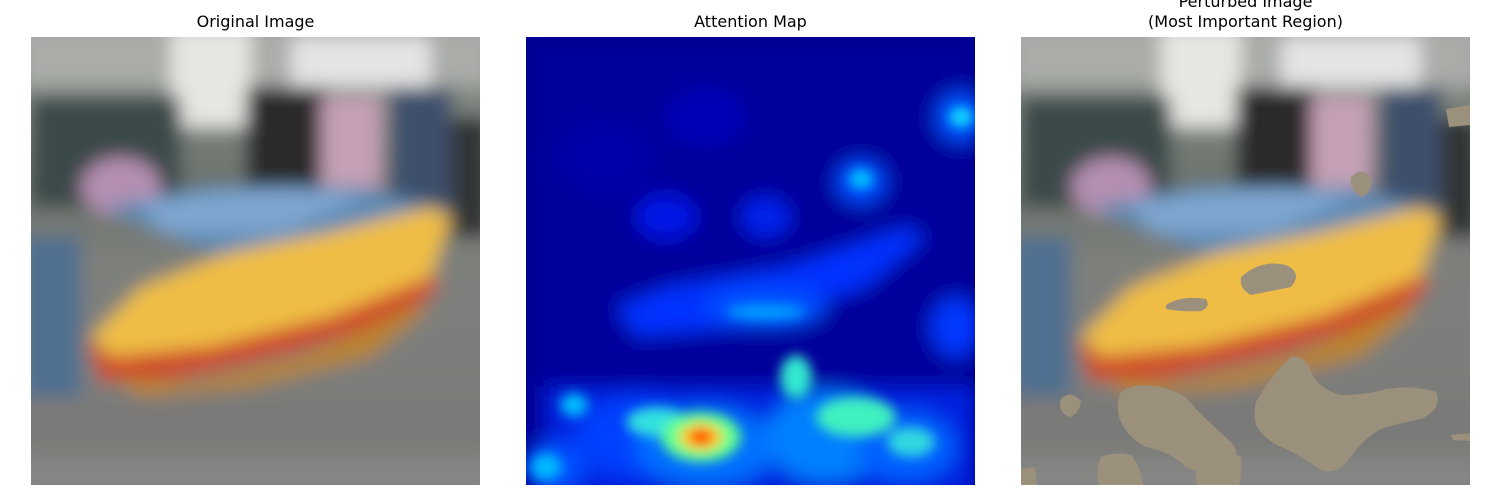 This screenshot has height=500, width=1500. Describe the element at coordinates (1245, 15) in the screenshot. I see `panel-title-perturbed: Perturbed Image (Most Important Region)` at that location.